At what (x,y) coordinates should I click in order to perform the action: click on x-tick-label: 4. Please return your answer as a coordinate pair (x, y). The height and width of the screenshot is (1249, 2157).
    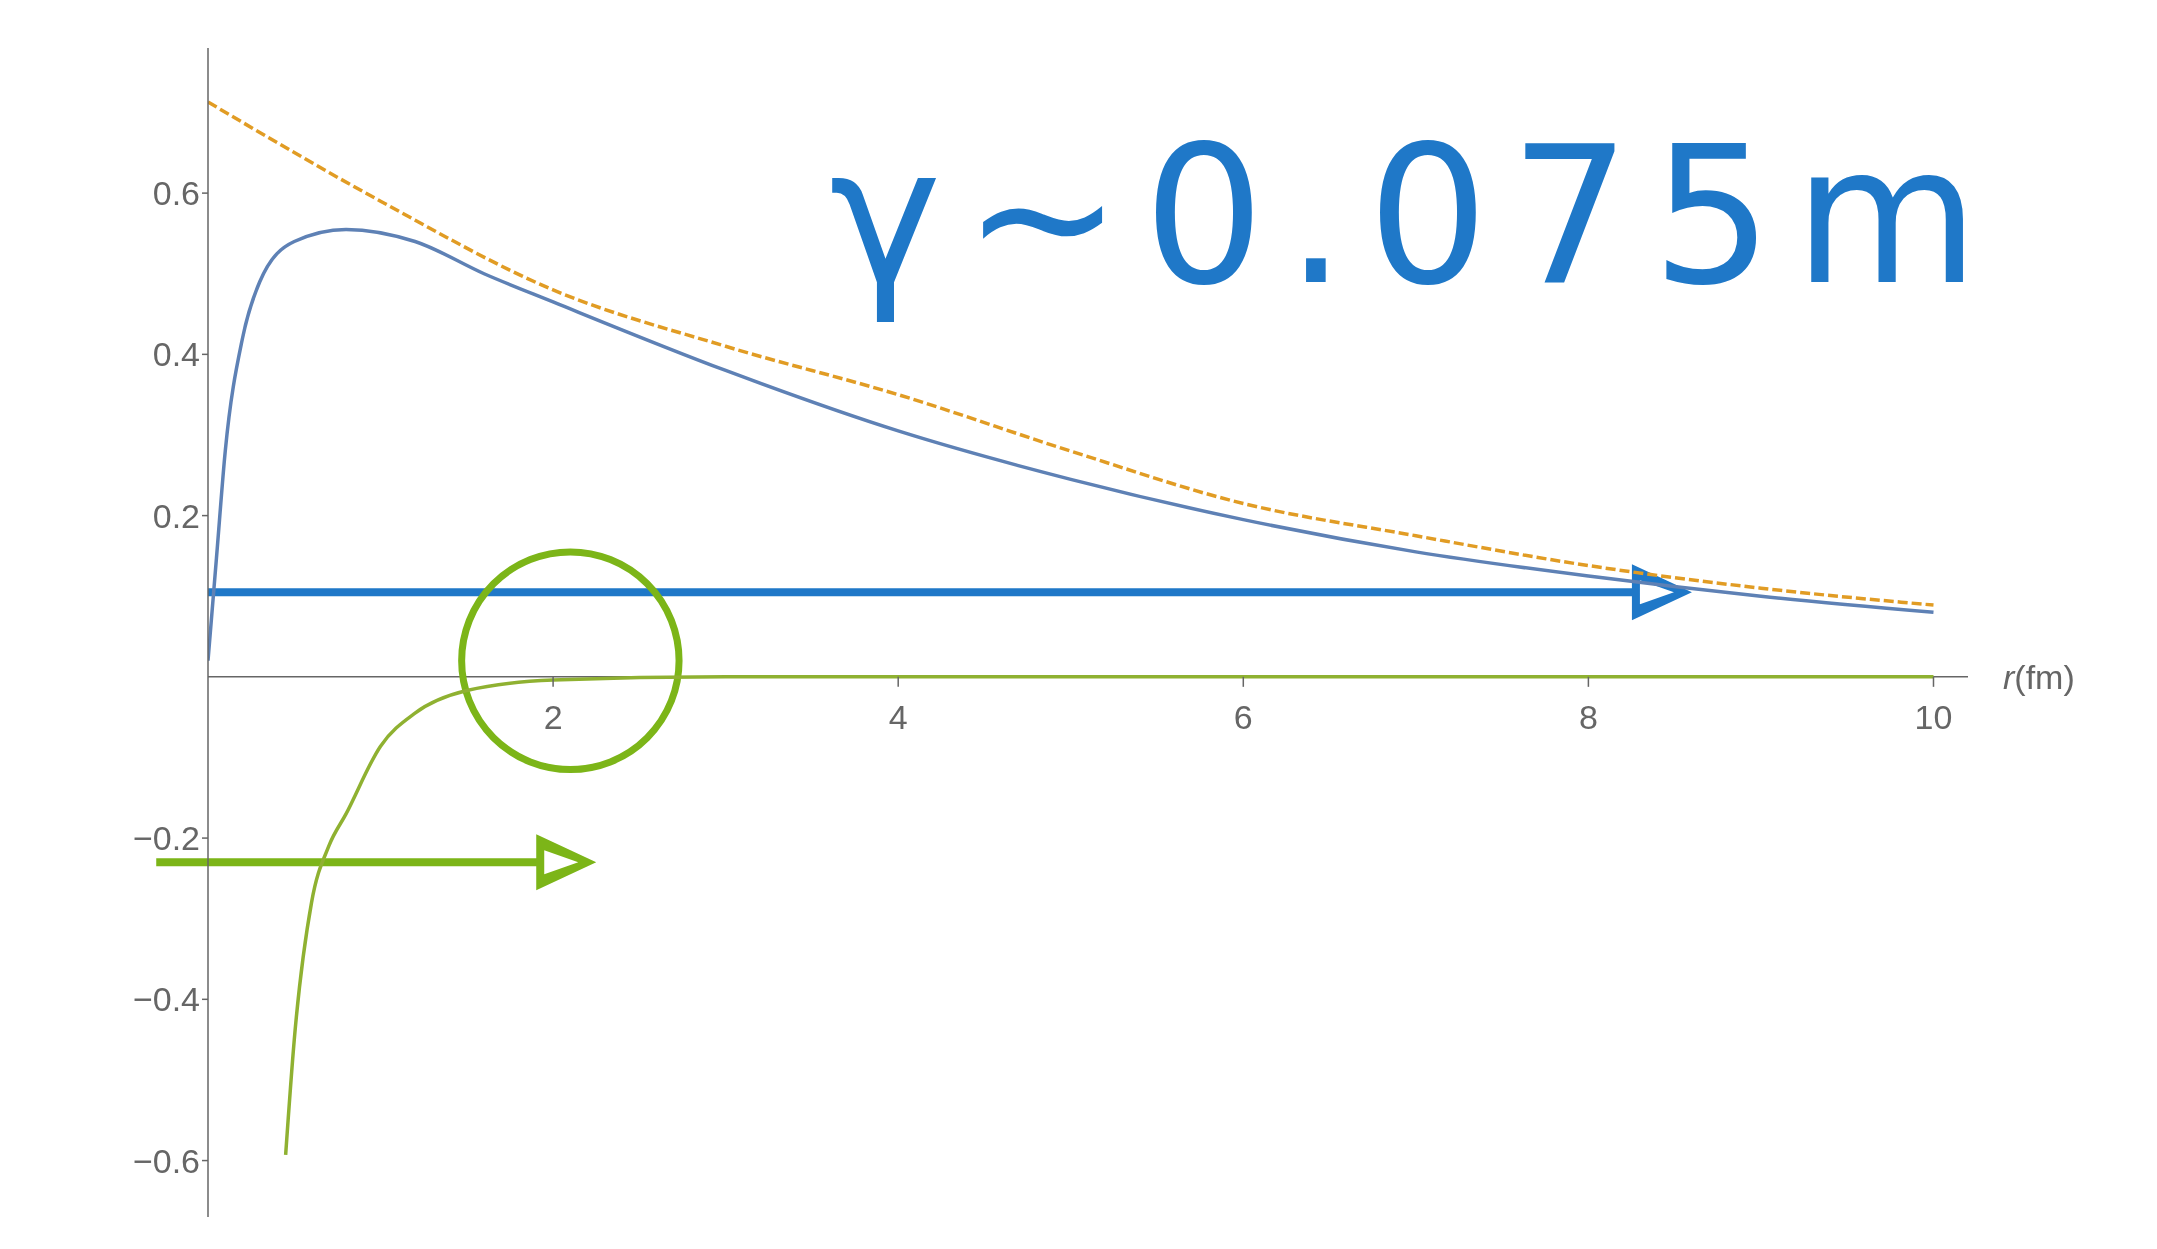
    Looking at the image, I should click on (898, 716).